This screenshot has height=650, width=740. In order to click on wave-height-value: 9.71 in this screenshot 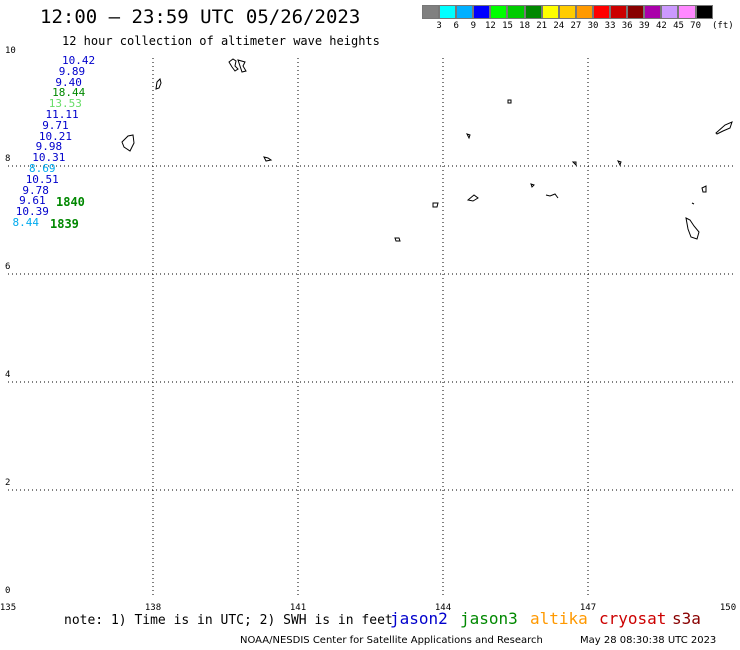, I will do `click(55, 125)`.